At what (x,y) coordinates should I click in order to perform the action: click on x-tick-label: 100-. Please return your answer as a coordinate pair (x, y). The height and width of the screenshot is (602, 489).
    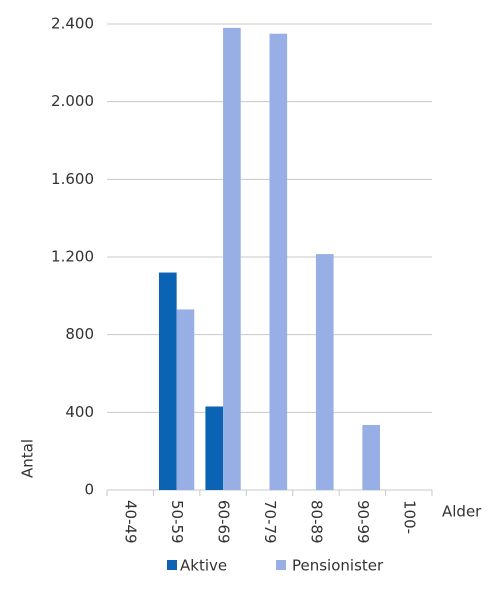
    Looking at the image, I should click on (409, 517).